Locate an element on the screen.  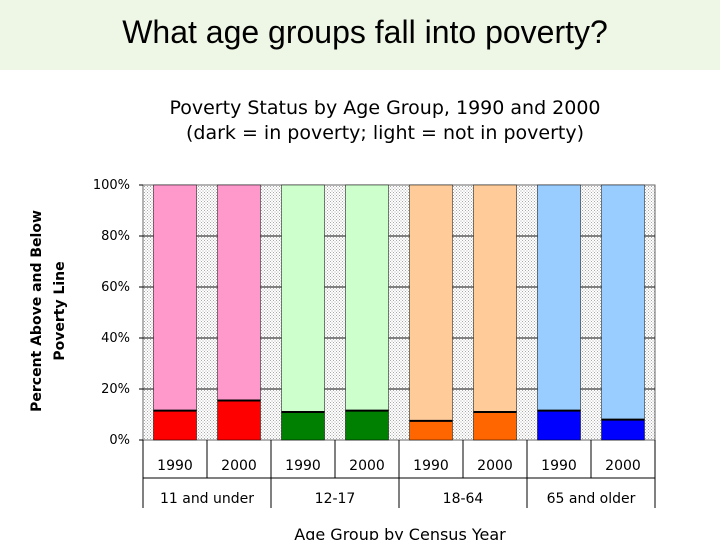
y-tick-label: 40% is located at coordinates (115, 338).